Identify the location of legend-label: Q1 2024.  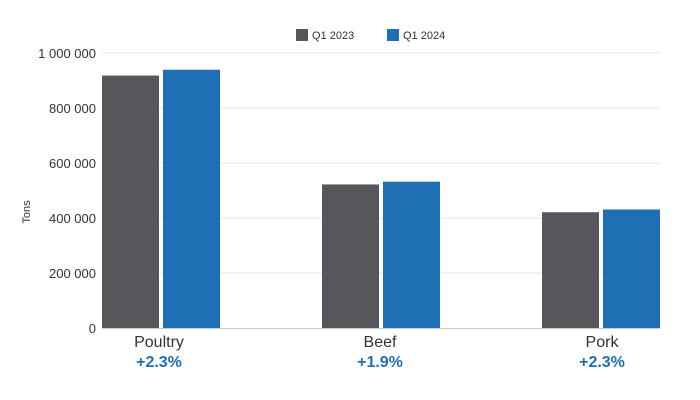
(424, 36).